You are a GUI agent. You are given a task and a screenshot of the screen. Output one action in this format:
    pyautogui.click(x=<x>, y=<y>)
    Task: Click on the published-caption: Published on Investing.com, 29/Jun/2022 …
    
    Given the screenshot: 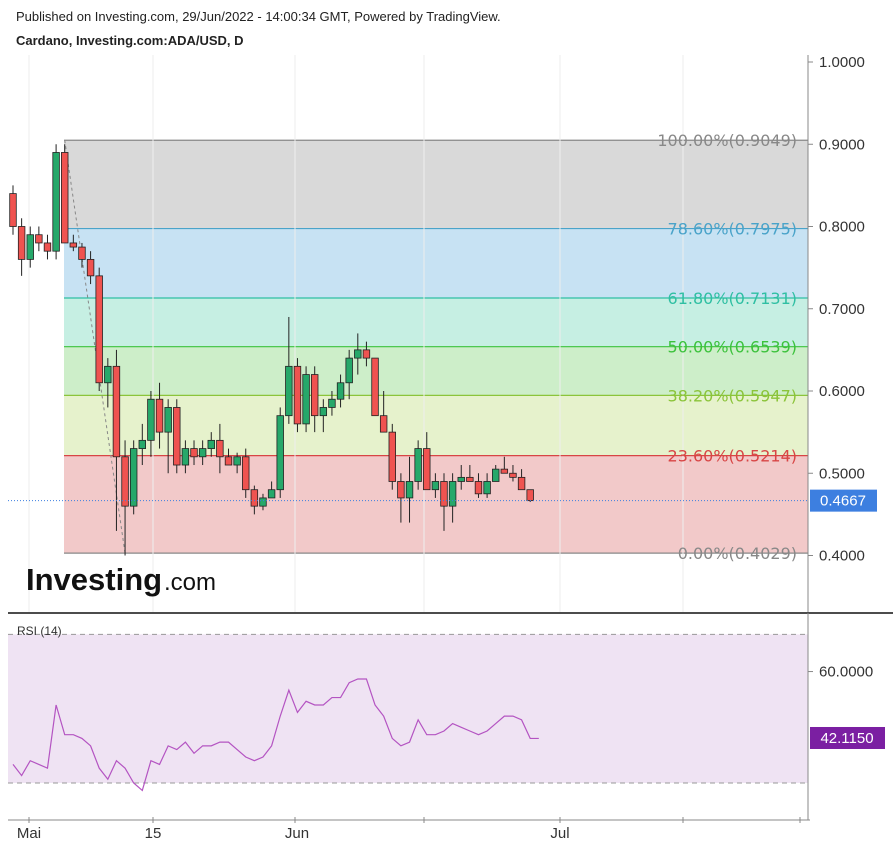 What is the action you would take?
    pyautogui.click(x=258, y=16)
    